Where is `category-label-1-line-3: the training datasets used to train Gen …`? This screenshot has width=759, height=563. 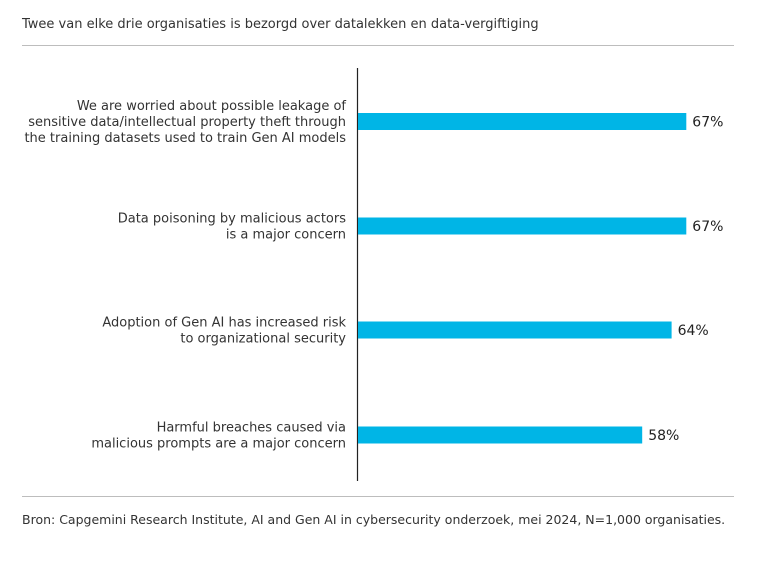 category-label-1-line-3: the training datasets used to train Gen … is located at coordinates (185, 138).